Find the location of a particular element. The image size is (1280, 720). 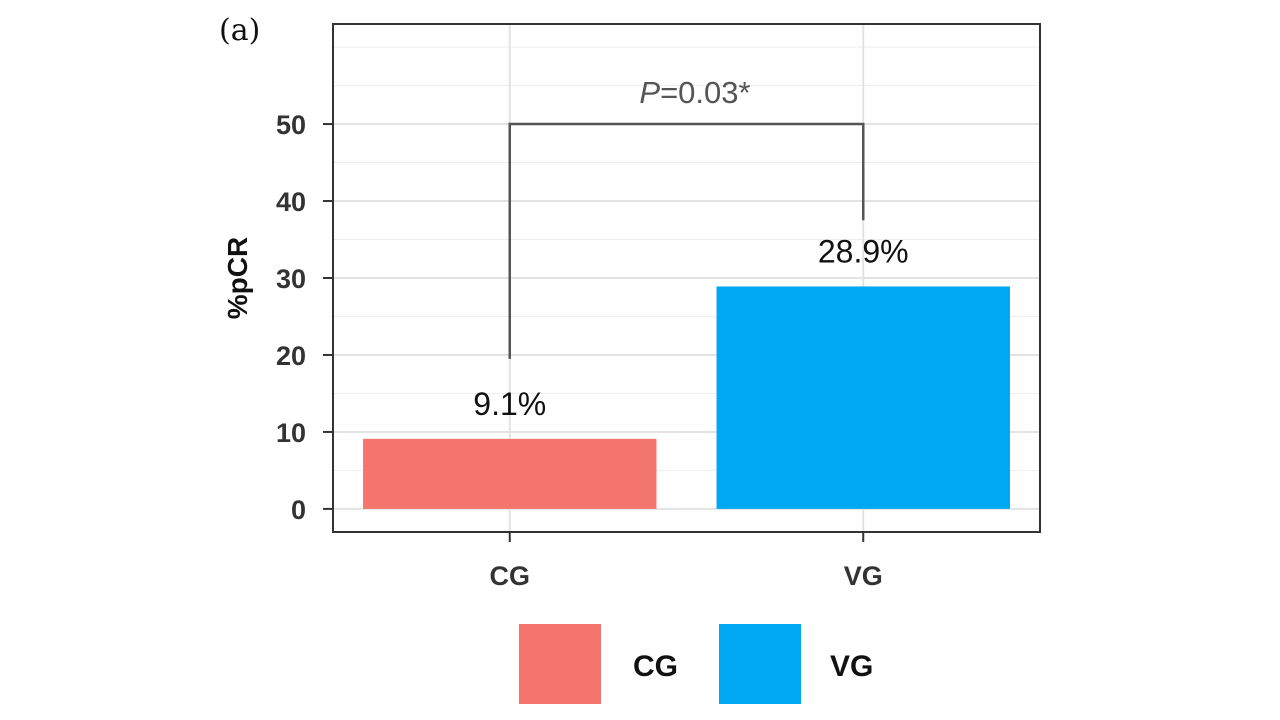

x-axis: CG VG is located at coordinates (686, 561).